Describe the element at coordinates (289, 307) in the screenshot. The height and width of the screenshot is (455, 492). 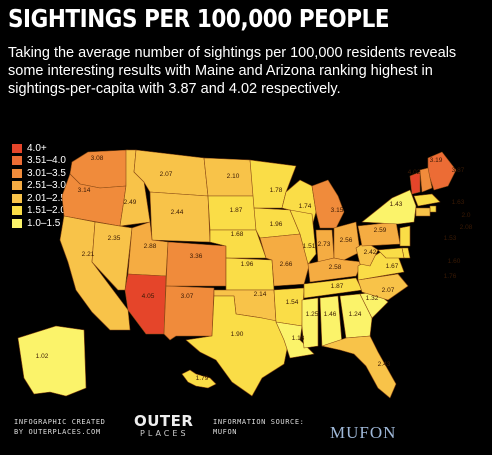
I see `state-ar` at that location.